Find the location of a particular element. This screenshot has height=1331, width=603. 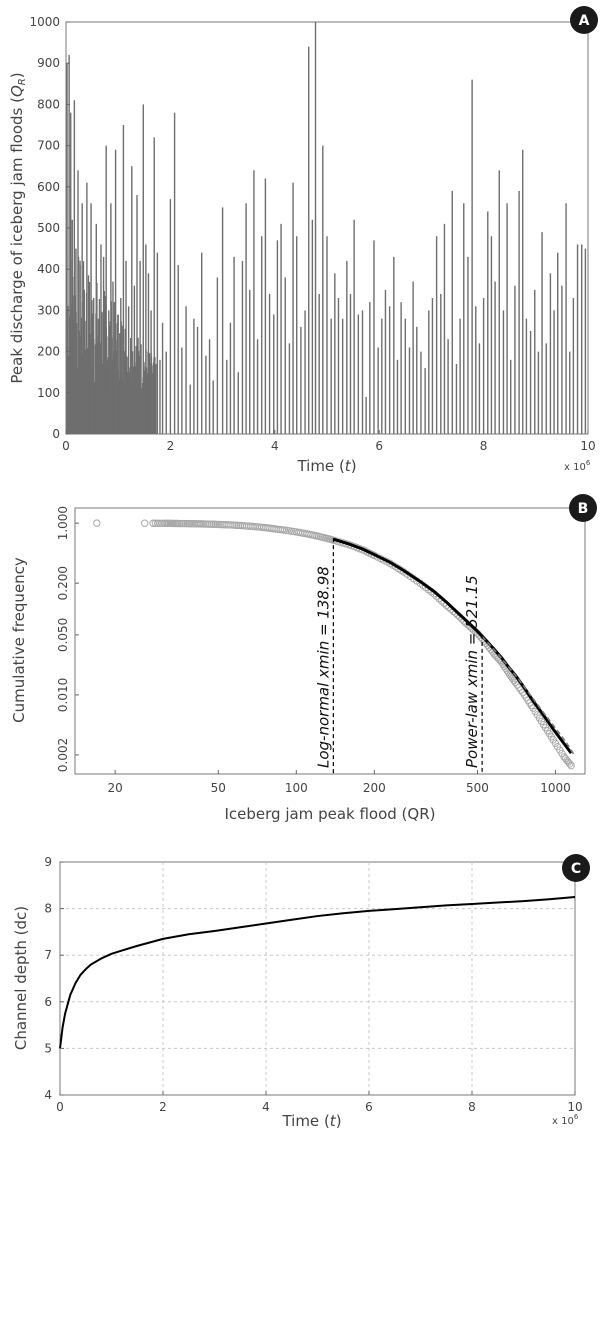

panel-c-x-multiplier: x 106 is located at coordinates (565, 1120).